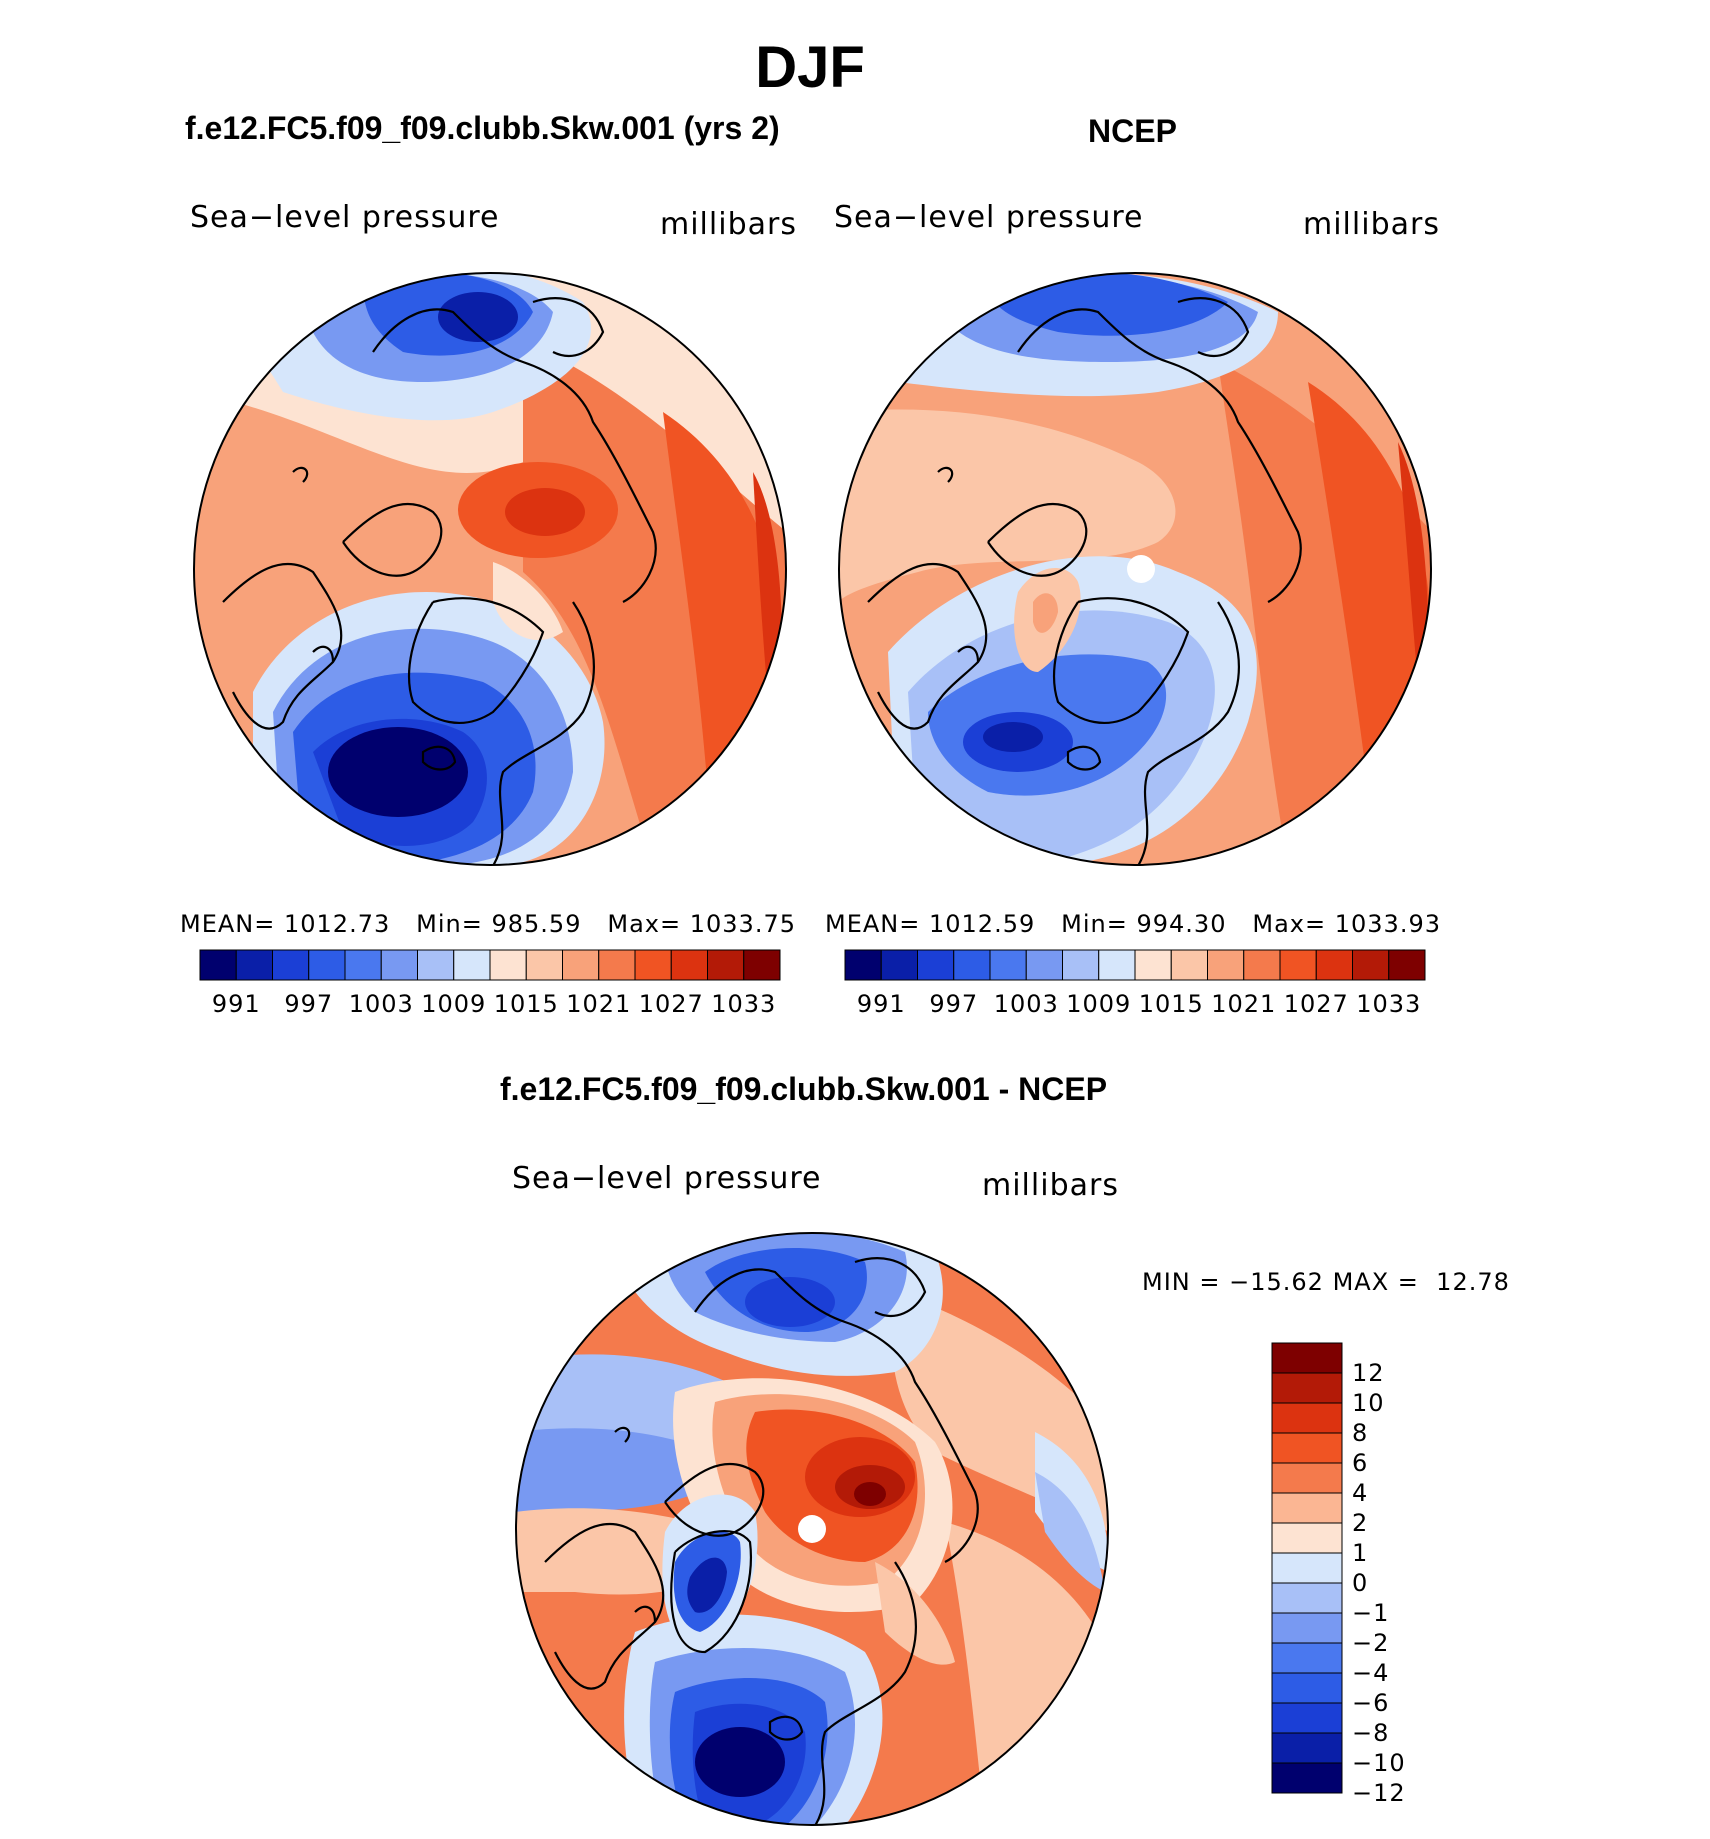 Image resolution: width=1710 pixels, height=1839 pixels. Describe the element at coordinates (1094, 924) in the screenshot. I see `panel-2-min-label: Min=` at that location.